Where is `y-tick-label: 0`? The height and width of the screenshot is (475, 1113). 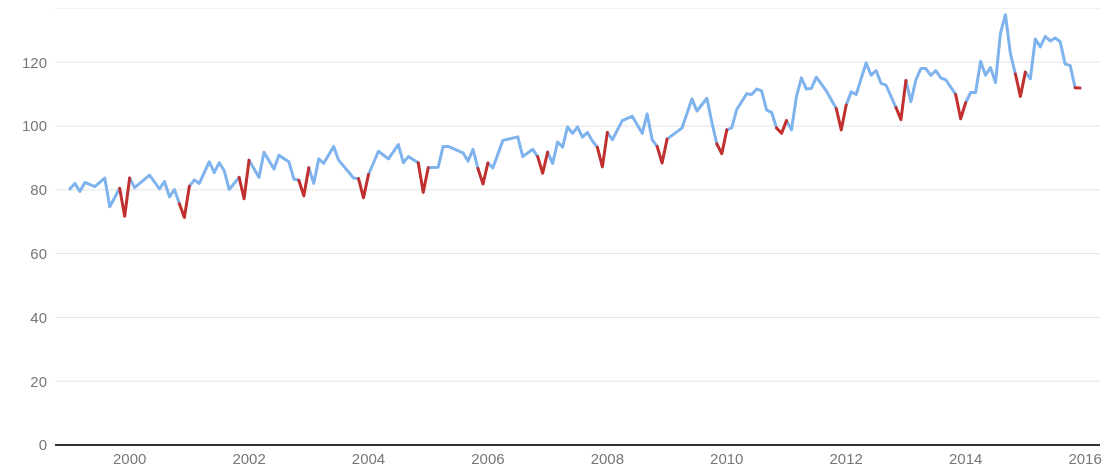 y-tick-label: 0 is located at coordinates (42, 445).